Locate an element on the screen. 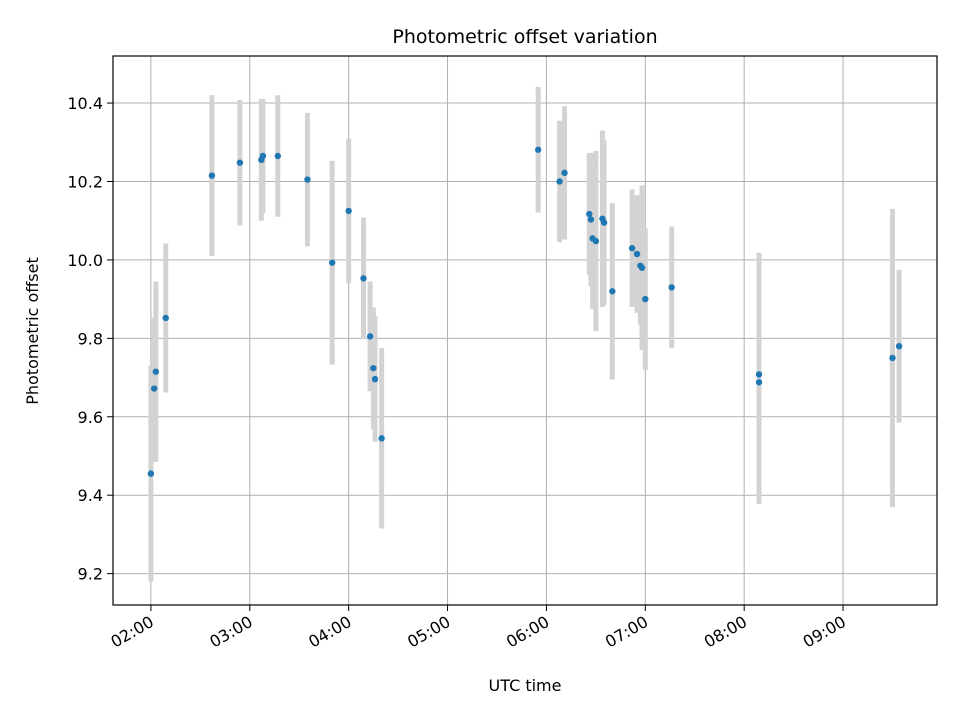 This screenshot has height=720, width=960. chart-title: Photometric offset variation is located at coordinates (524, 37).